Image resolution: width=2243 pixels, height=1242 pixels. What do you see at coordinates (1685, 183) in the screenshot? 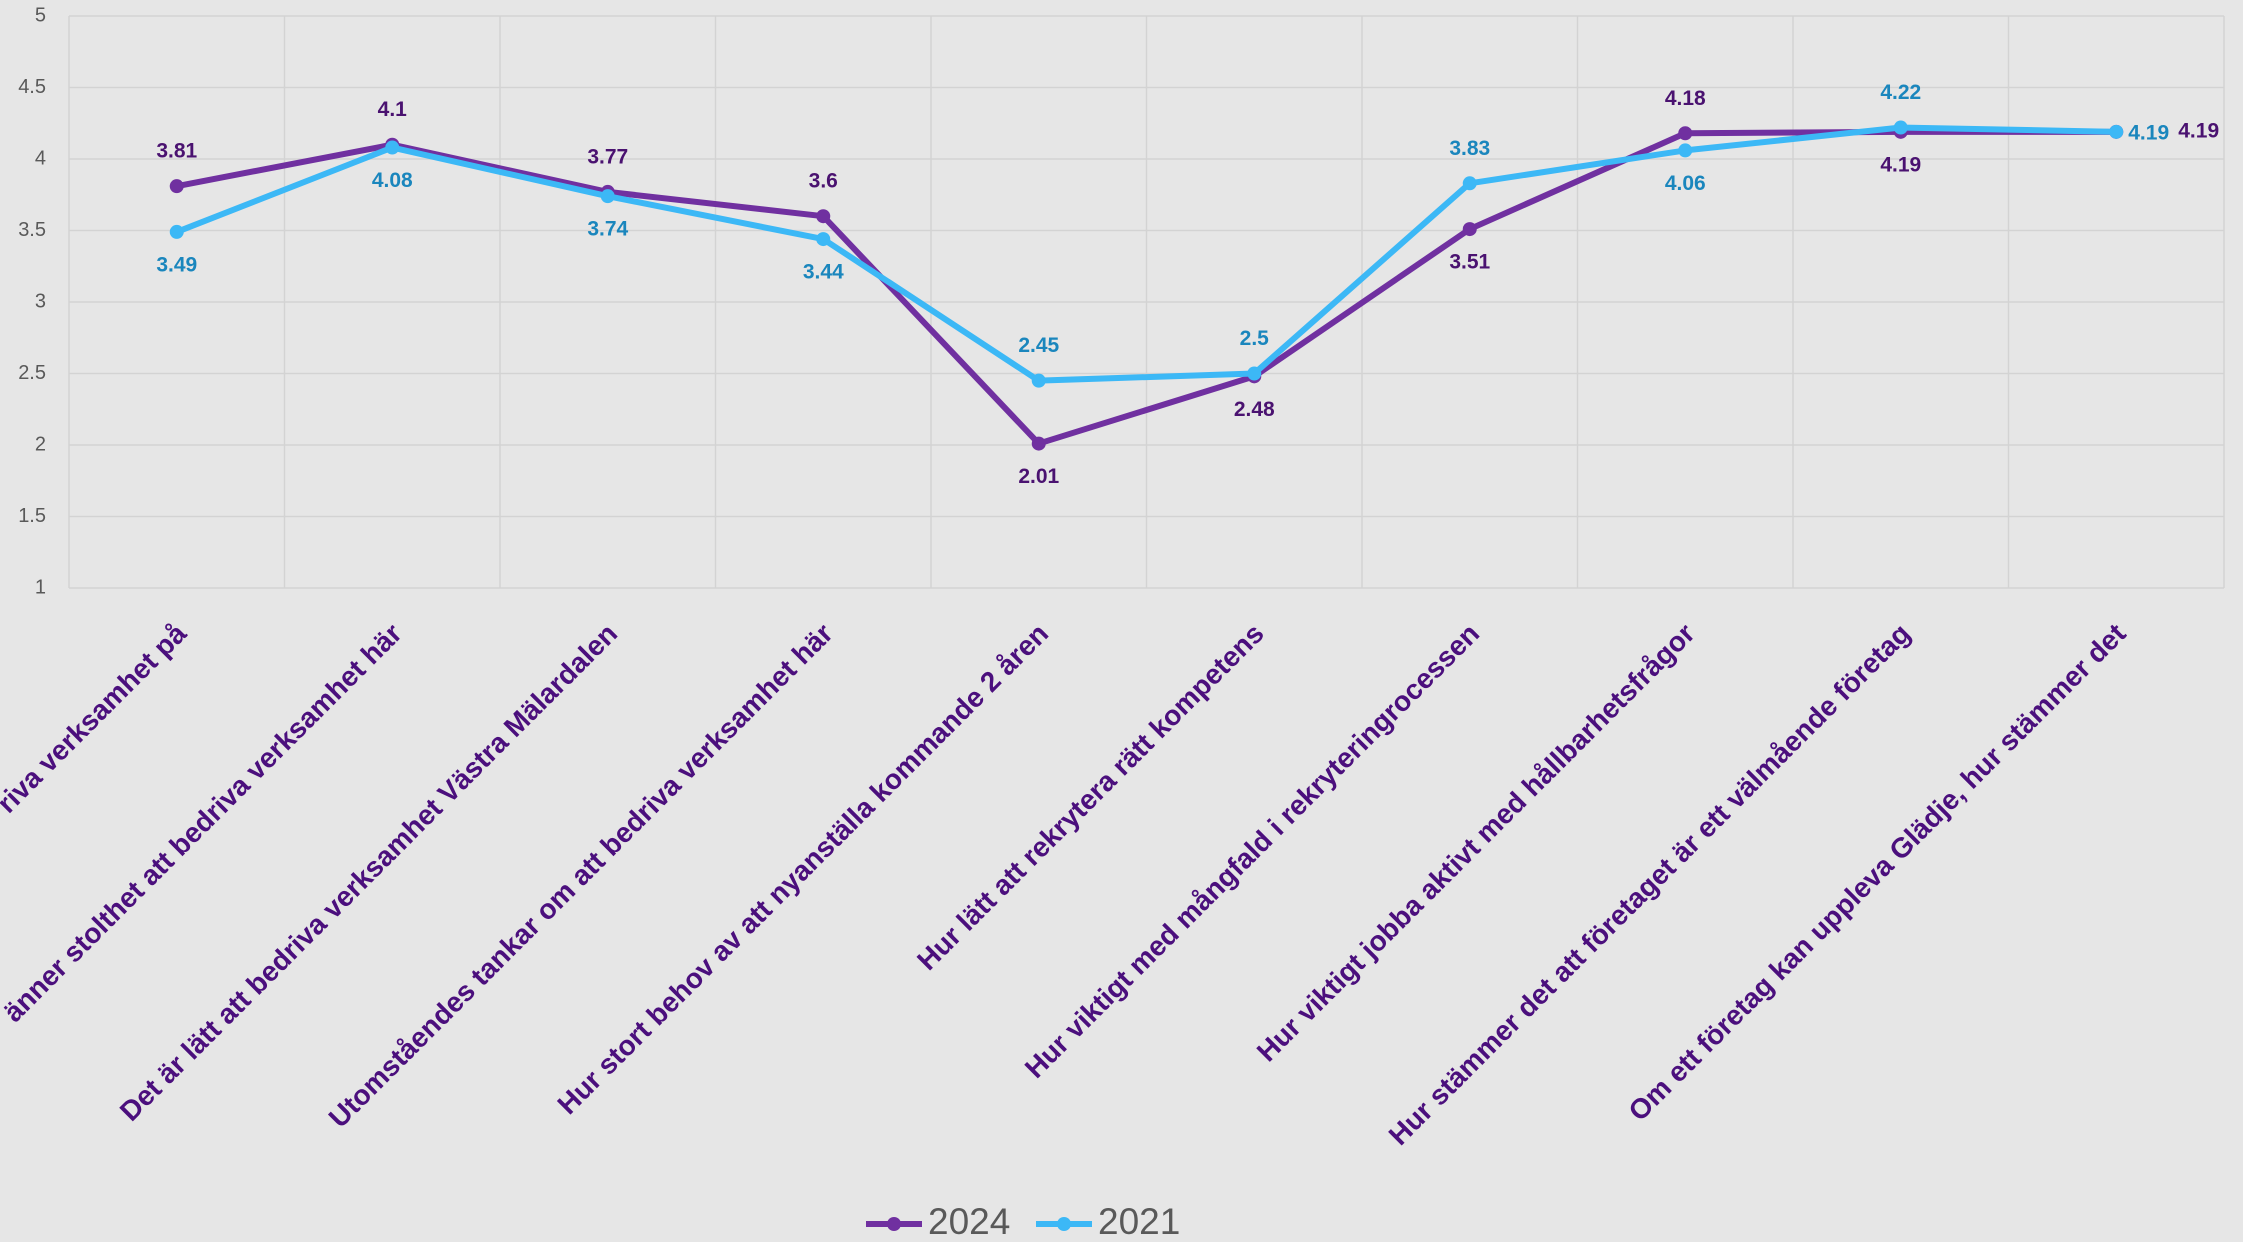
I see `data-label: 4.06` at bounding box center [1685, 183].